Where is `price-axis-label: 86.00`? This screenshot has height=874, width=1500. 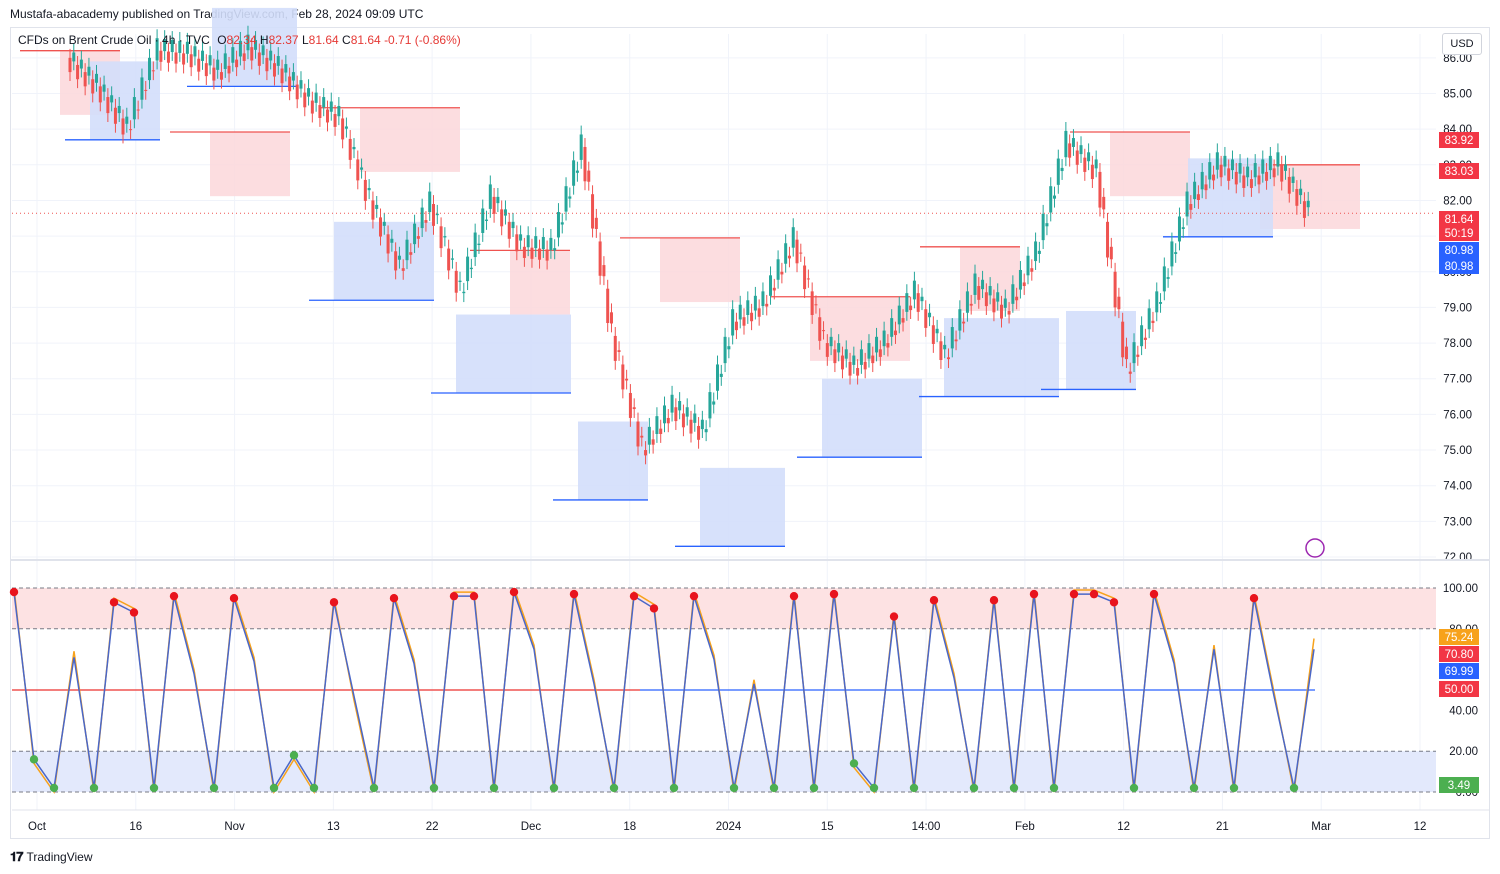
price-axis-label: 86.00 is located at coordinates (1457, 59).